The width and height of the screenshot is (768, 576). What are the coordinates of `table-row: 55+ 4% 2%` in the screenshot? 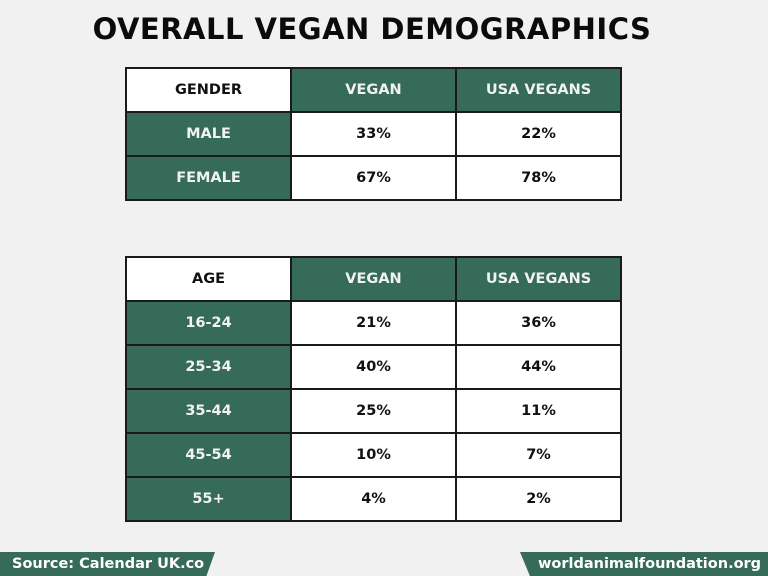 It's located at (373, 499).